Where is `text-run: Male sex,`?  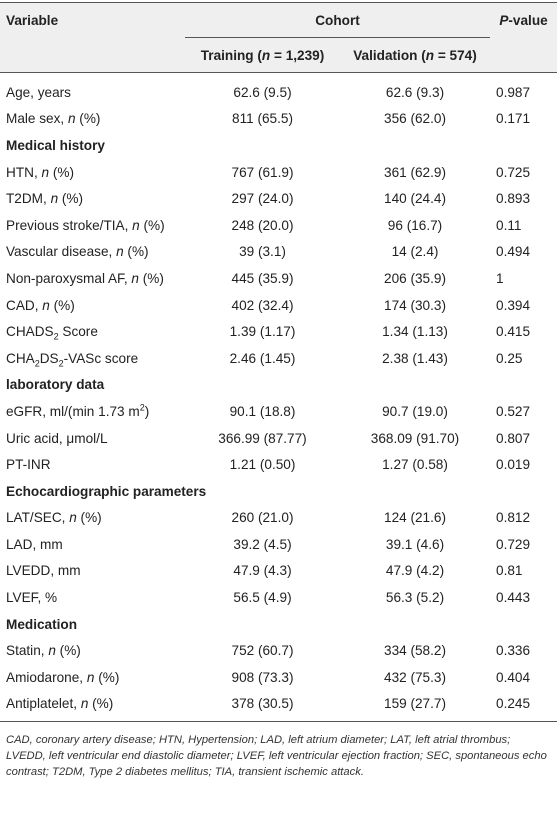 text-run: Male sex, is located at coordinates (37, 119).